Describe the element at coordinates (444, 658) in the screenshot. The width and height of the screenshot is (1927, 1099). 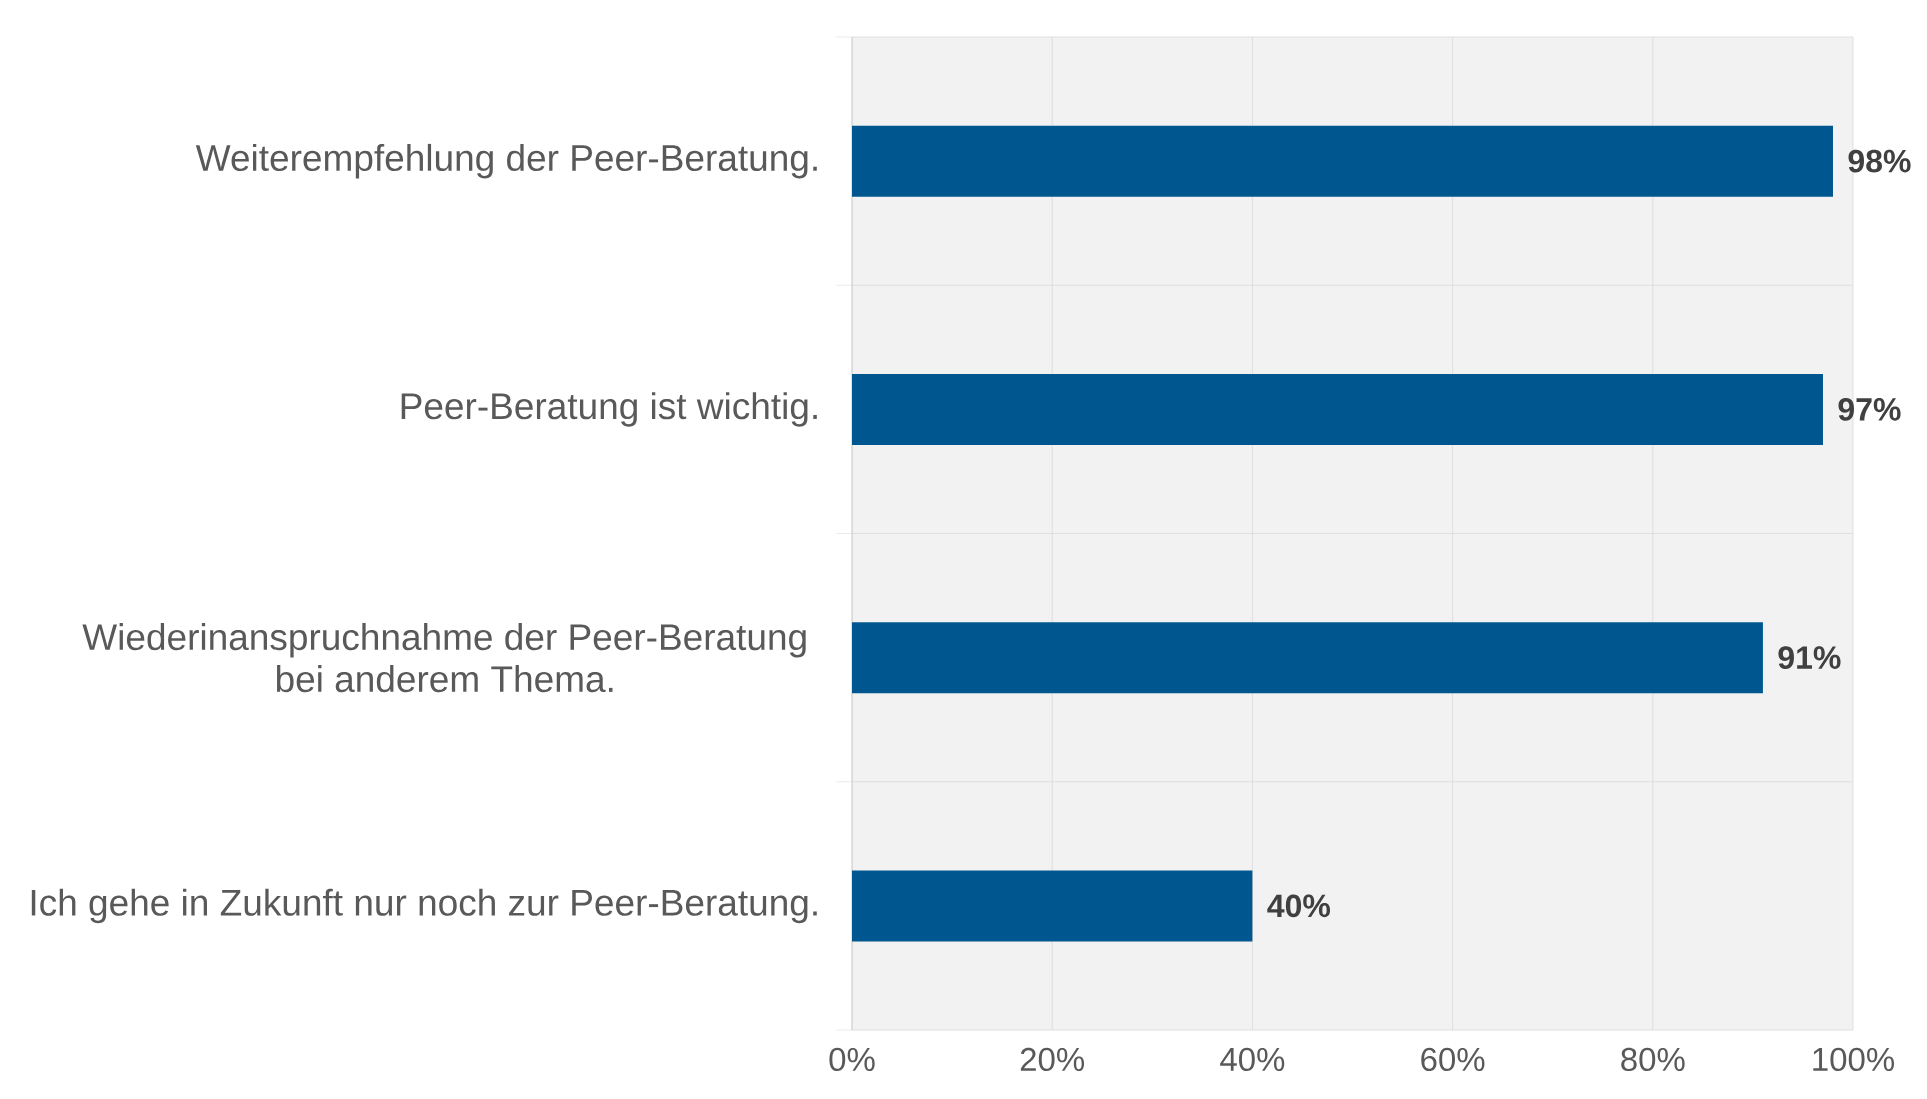
I see `y-tick-label: Wiederinanspruchnahme der Peer-Beratung bei anderem Thema.` at that location.